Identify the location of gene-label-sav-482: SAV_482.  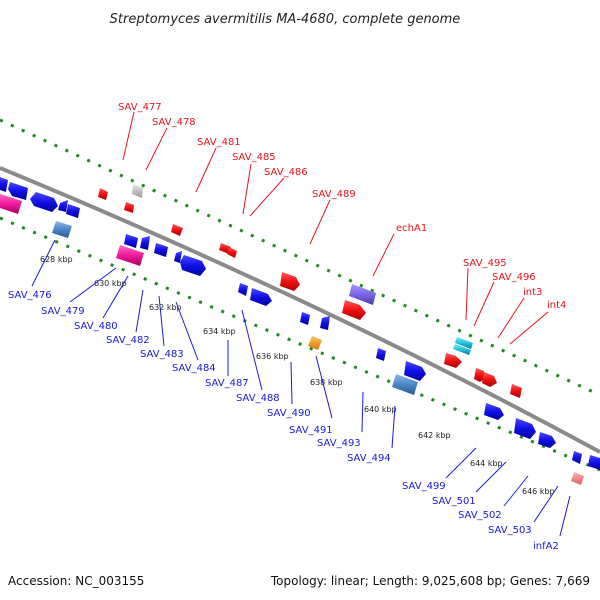
(128, 340).